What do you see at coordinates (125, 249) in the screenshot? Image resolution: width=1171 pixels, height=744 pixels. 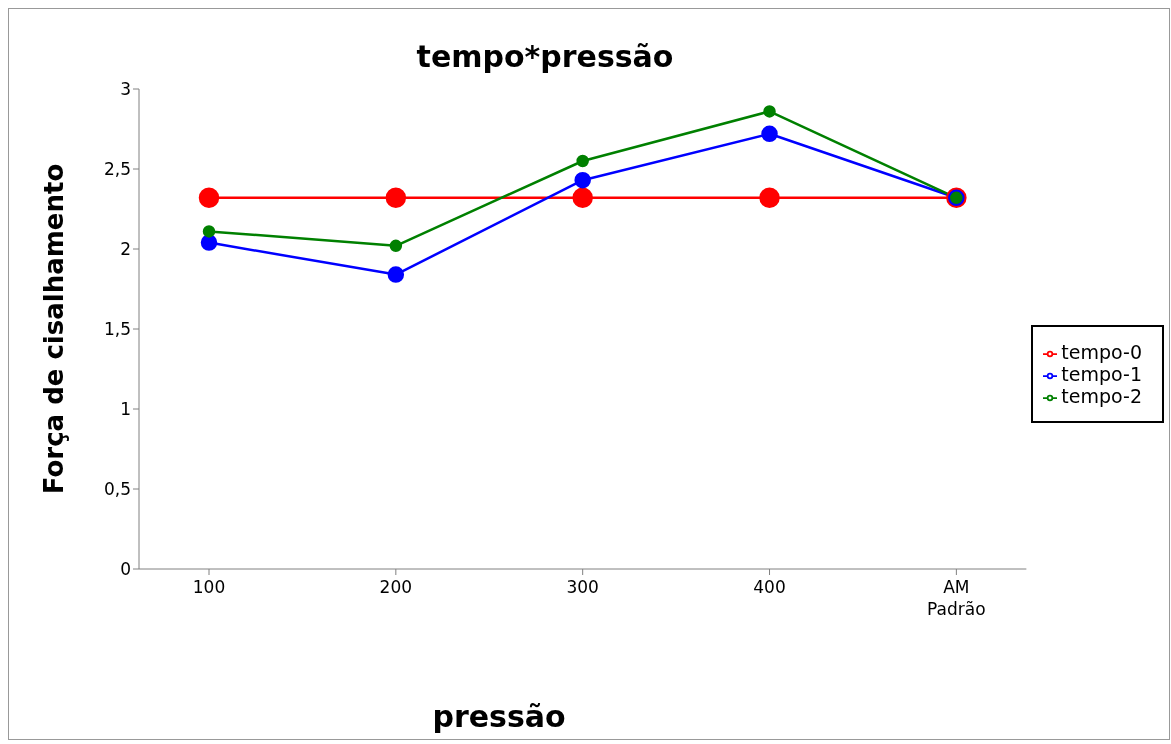 I see `y-tick-label: 2` at bounding box center [125, 249].